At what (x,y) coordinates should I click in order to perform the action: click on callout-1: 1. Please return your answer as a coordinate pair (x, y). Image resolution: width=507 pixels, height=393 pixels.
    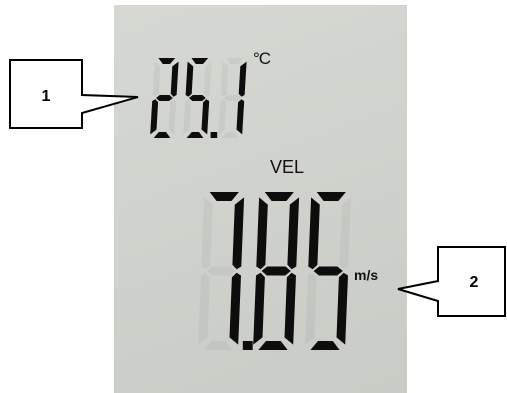
    Looking at the image, I should click on (74, 94).